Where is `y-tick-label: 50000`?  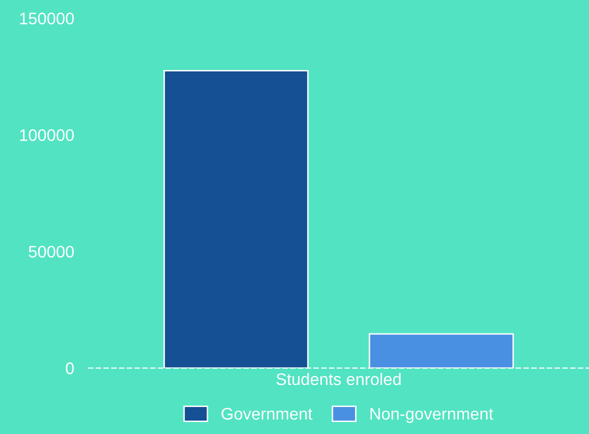 y-tick-label: 50000 is located at coordinates (51, 252).